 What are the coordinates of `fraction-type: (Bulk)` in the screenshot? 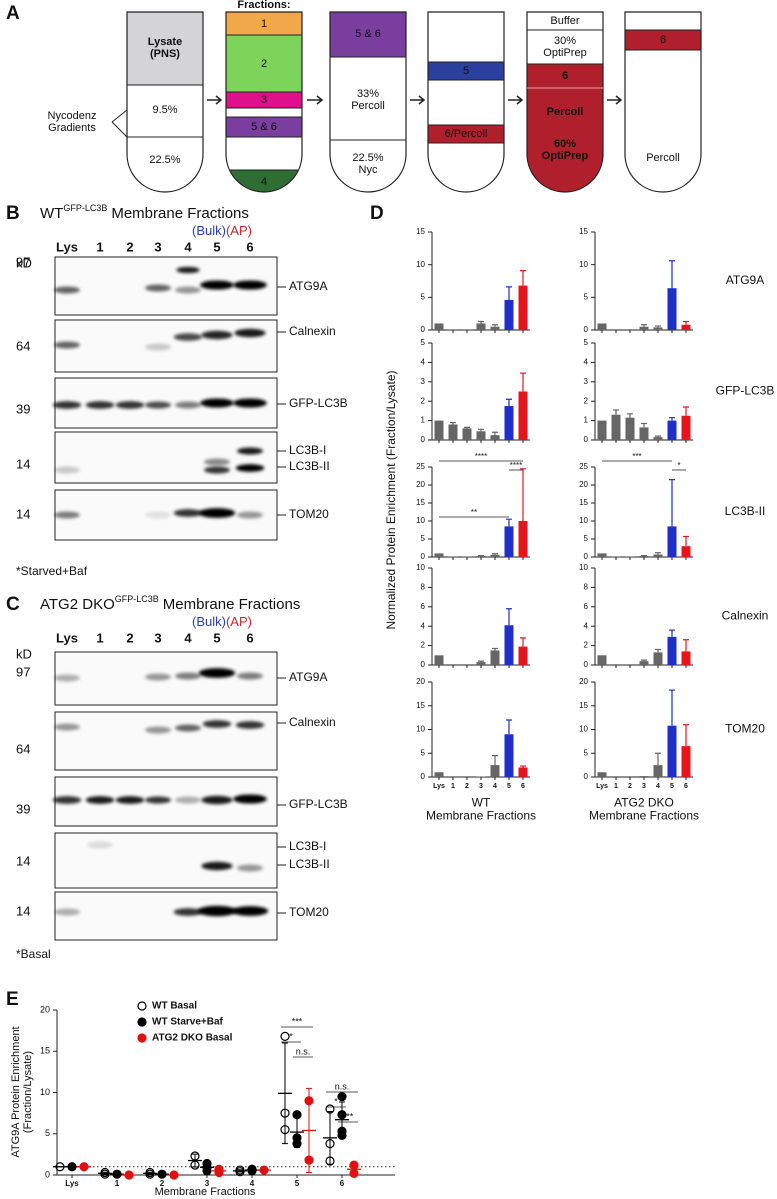 It's located at (209, 621).